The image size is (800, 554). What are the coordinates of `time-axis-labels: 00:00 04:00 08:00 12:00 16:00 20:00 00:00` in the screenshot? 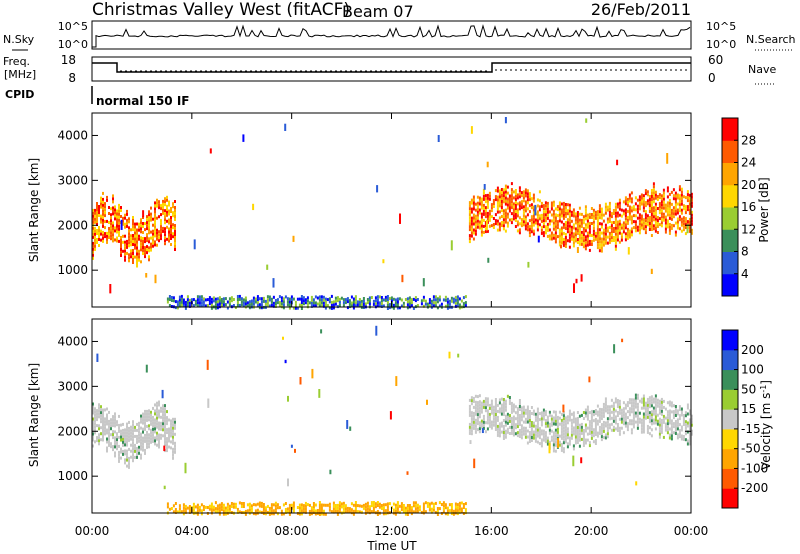 It's located at (392, 531).